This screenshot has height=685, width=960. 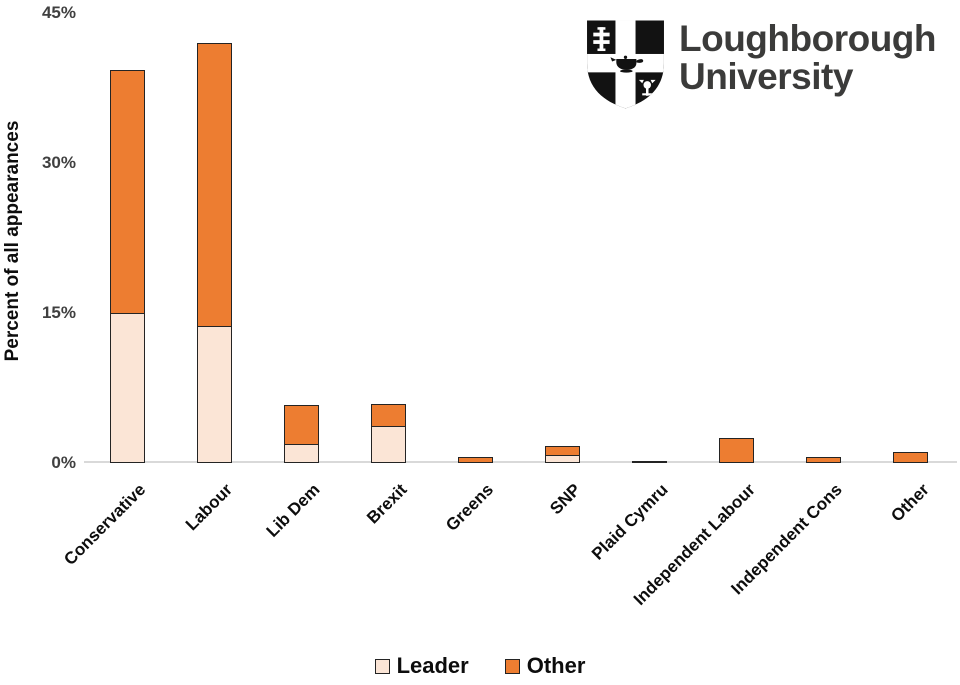 I want to click on bar-segment-other-plaid-cymru, so click(x=649, y=461).